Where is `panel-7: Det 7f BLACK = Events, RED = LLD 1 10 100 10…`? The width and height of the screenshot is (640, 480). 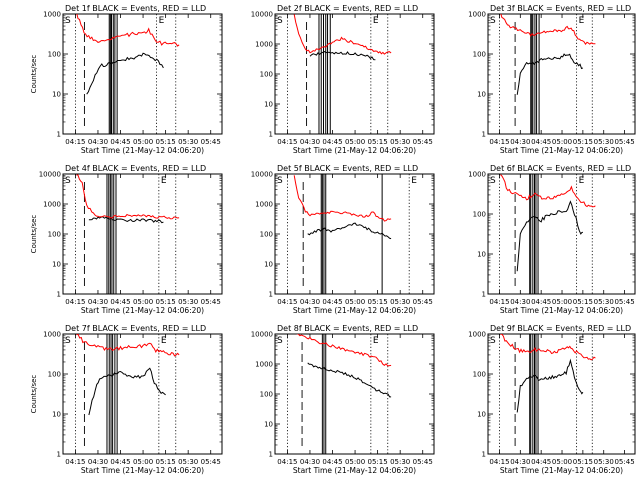 panel-7: Det 7f BLACK = Events, RED = LLD 1 10 100 10… is located at coordinates (126, 399).